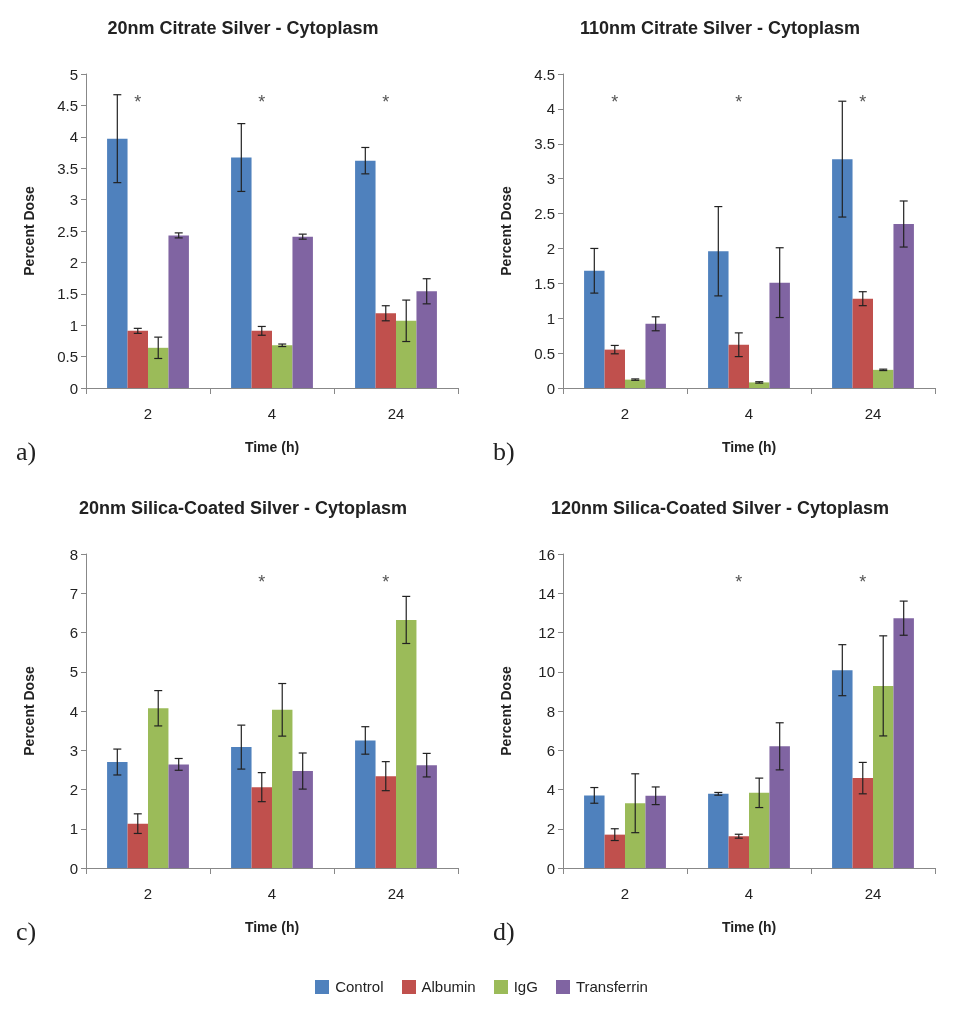 The width and height of the screenshot is (963, 1031). Describe the element at coordinates (546, 554) in the screenshot. I see `y-tick-label: 16` at that location.